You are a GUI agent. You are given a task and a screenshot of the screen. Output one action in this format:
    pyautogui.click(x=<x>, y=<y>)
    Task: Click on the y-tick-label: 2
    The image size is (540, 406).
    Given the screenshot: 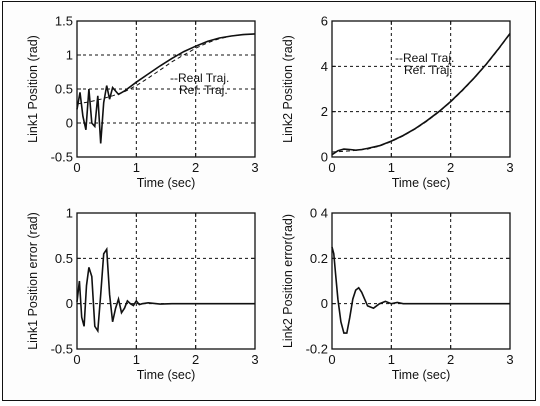 What is the action you would take?
    pyautogui.click(x=324, y=111)
    